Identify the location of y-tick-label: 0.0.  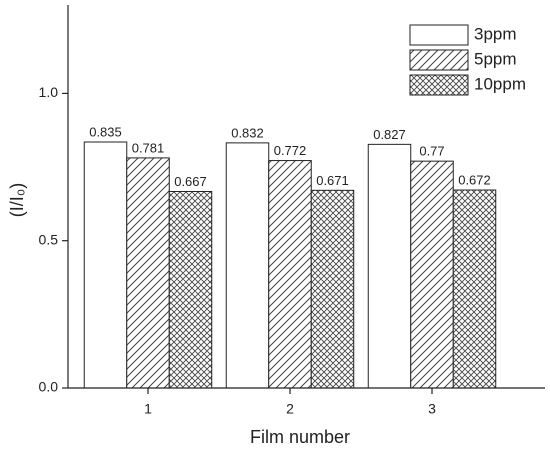
(49, 387).